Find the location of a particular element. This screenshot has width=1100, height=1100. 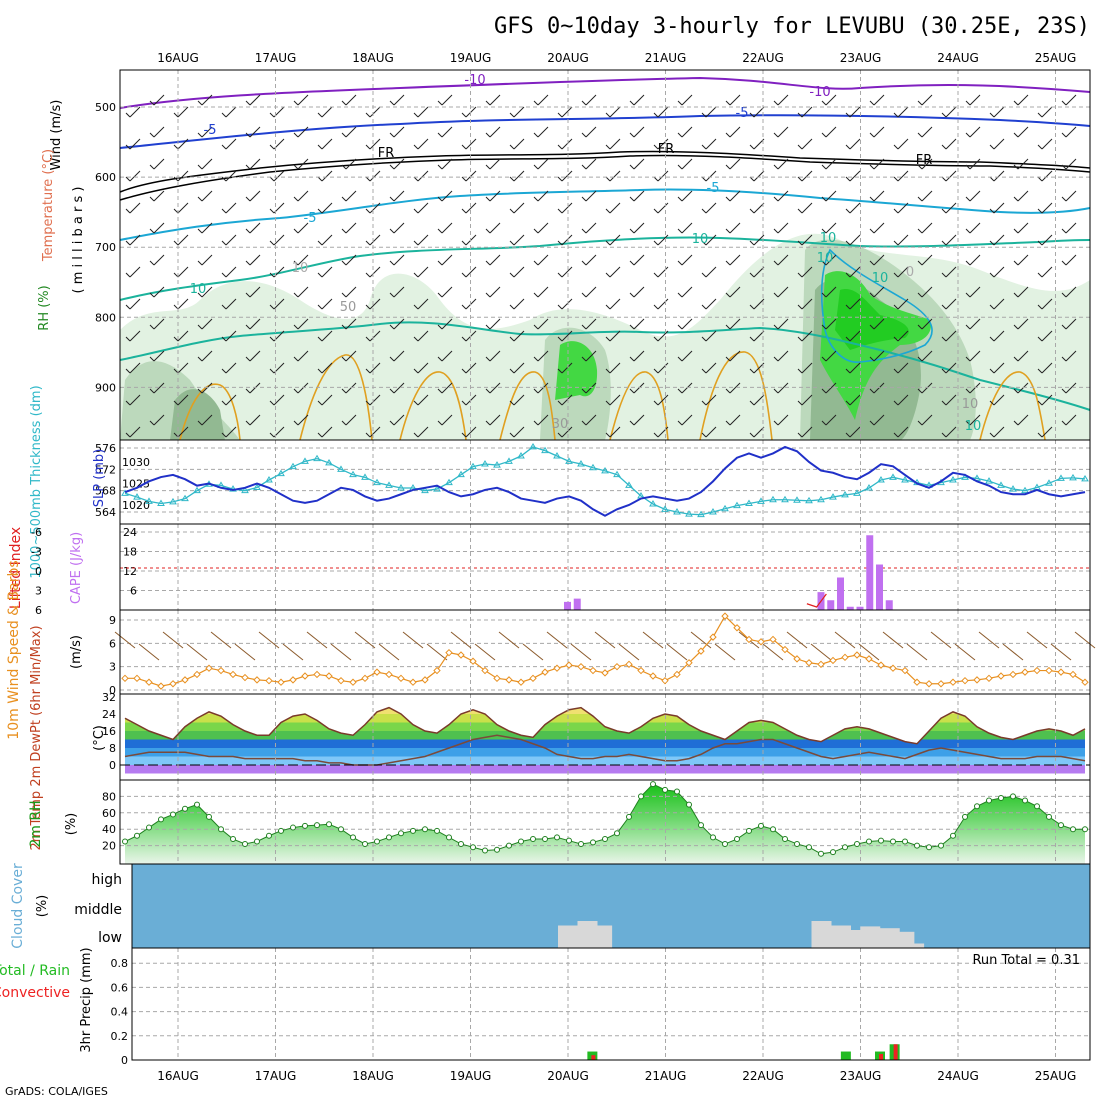

temp-band is located at coordinates (605, 769).